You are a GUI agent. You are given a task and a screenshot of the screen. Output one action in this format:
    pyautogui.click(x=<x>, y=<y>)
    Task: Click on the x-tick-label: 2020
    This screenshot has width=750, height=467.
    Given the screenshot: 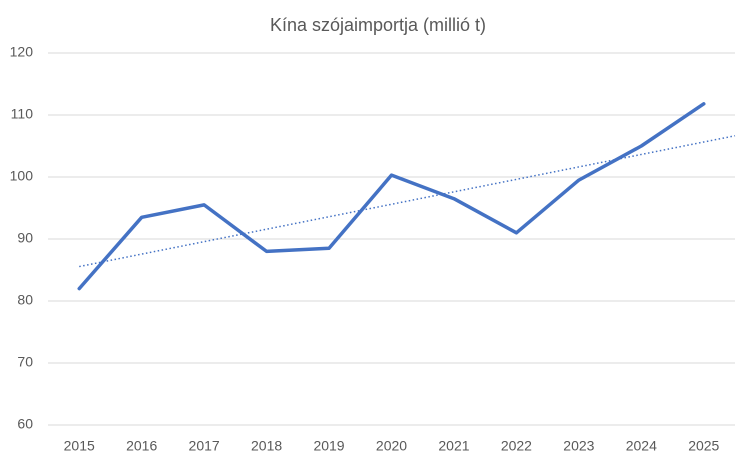 What is the action you would take?
    pyautogui.click(x=391, y=446)
    